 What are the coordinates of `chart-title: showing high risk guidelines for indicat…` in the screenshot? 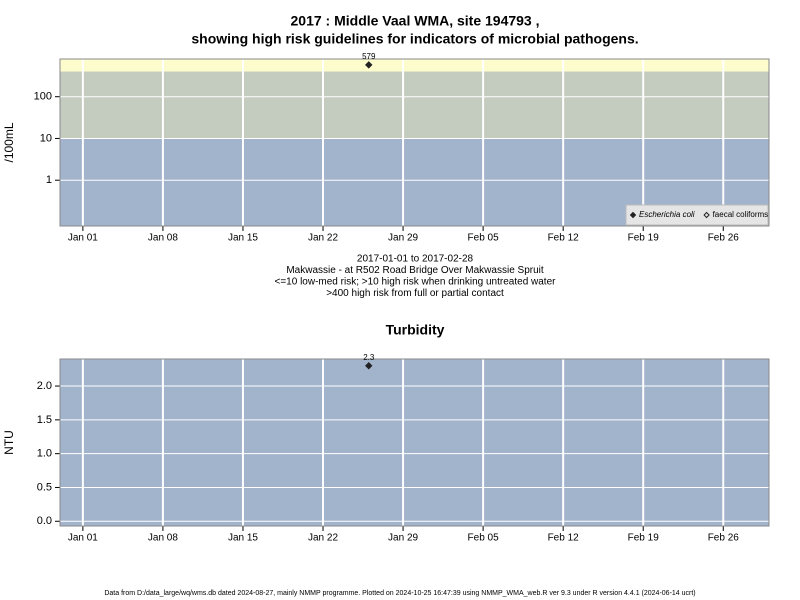 It's located at (414, 39).